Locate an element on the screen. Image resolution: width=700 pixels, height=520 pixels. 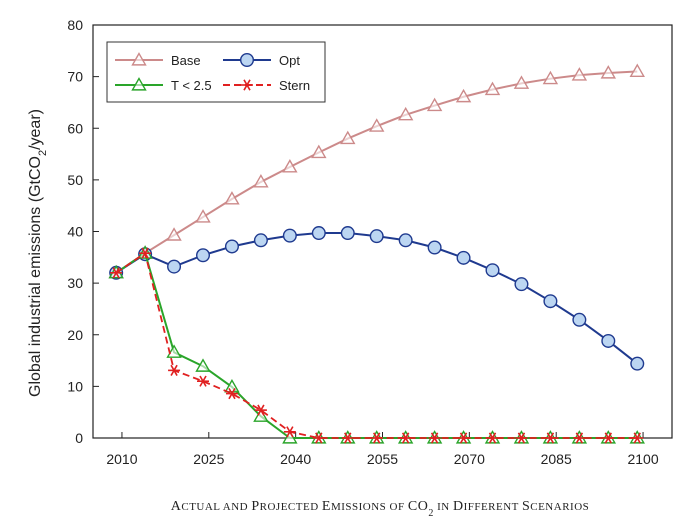
x-tick-label: 2055 is located at coordinates (382, 459).